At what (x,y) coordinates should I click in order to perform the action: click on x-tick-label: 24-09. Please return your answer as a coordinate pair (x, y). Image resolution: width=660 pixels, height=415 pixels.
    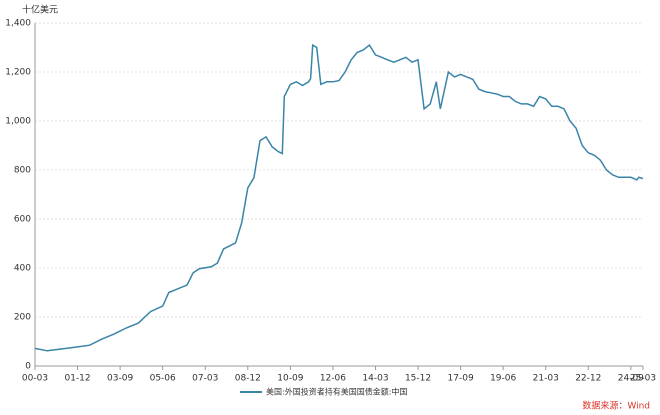
    Looking at the image, I should click on (631, 379).